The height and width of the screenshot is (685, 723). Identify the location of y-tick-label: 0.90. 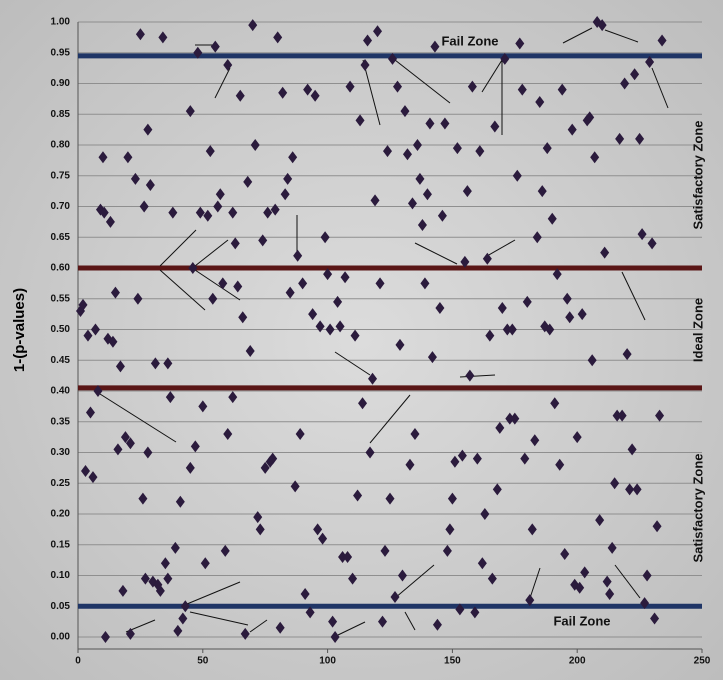
(61, 83).